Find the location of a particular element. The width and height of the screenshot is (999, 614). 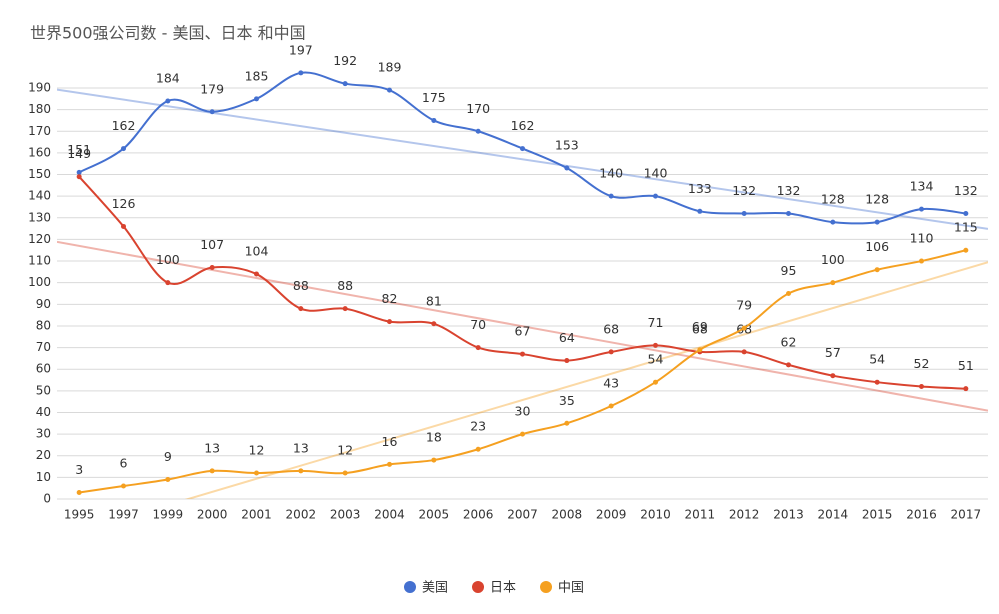

legend-label: 日本 is located at coordinates (503, 588).